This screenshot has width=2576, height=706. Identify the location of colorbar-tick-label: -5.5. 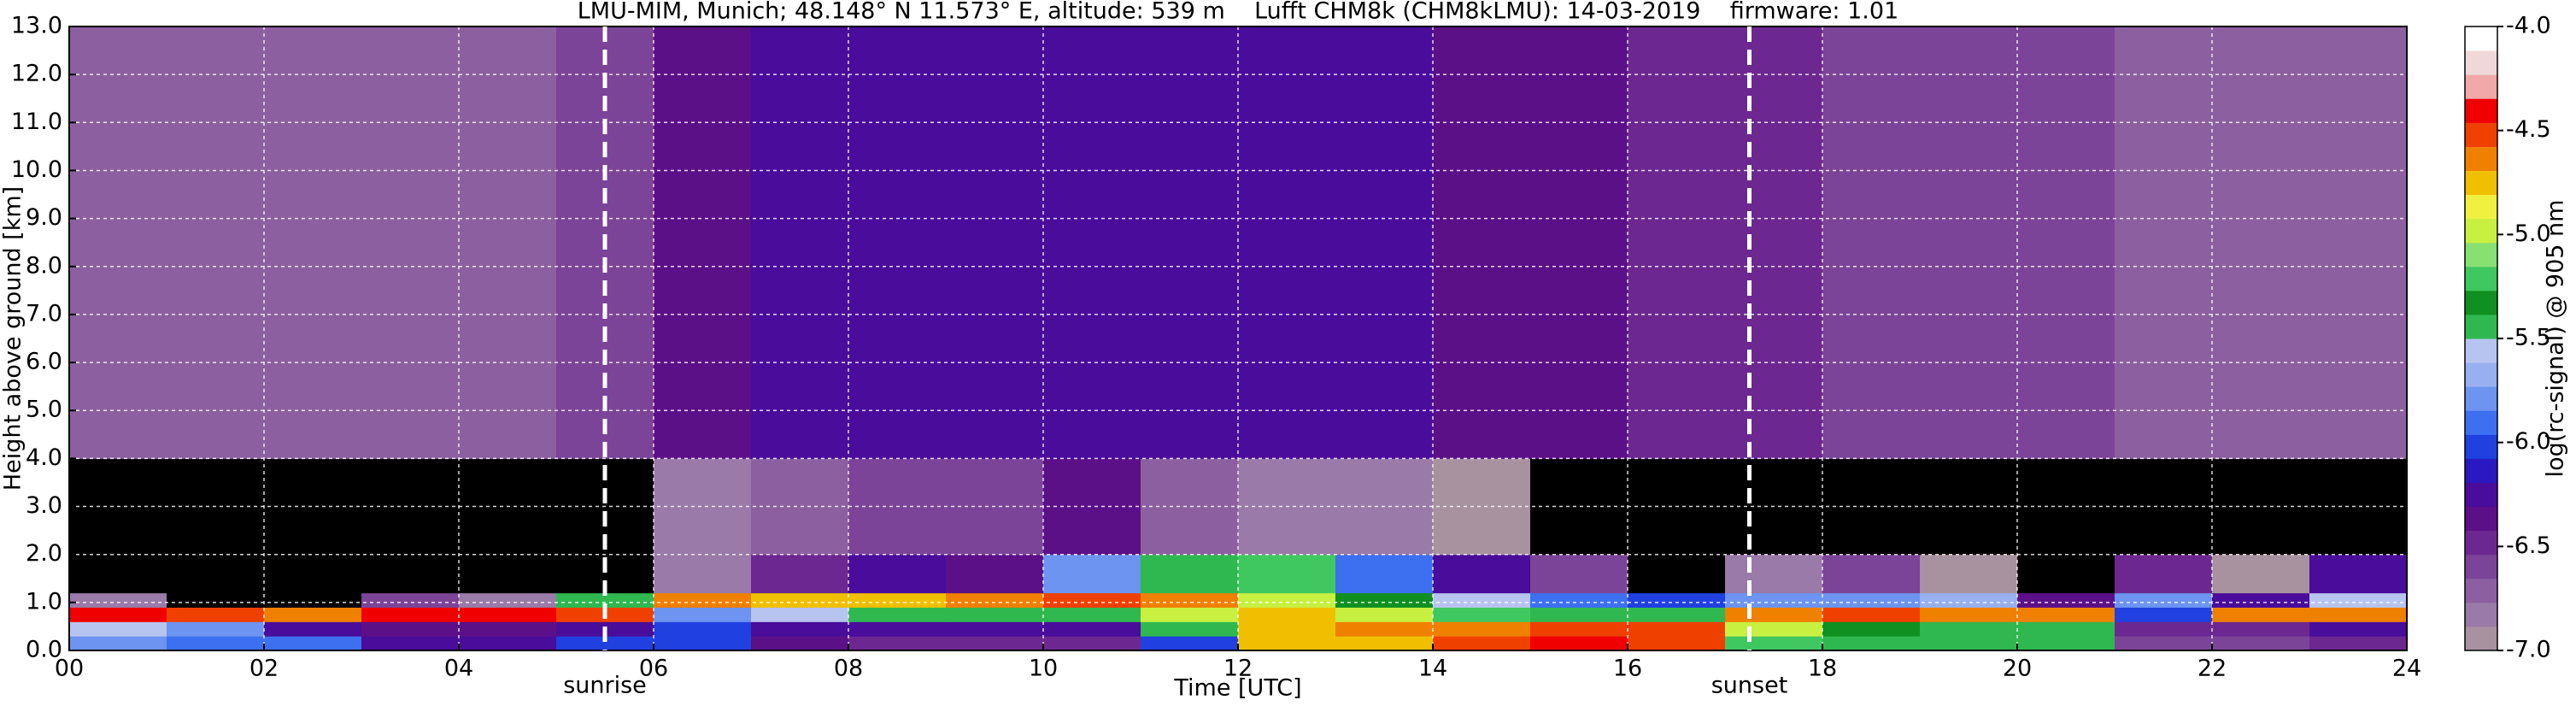
(2528, 338).